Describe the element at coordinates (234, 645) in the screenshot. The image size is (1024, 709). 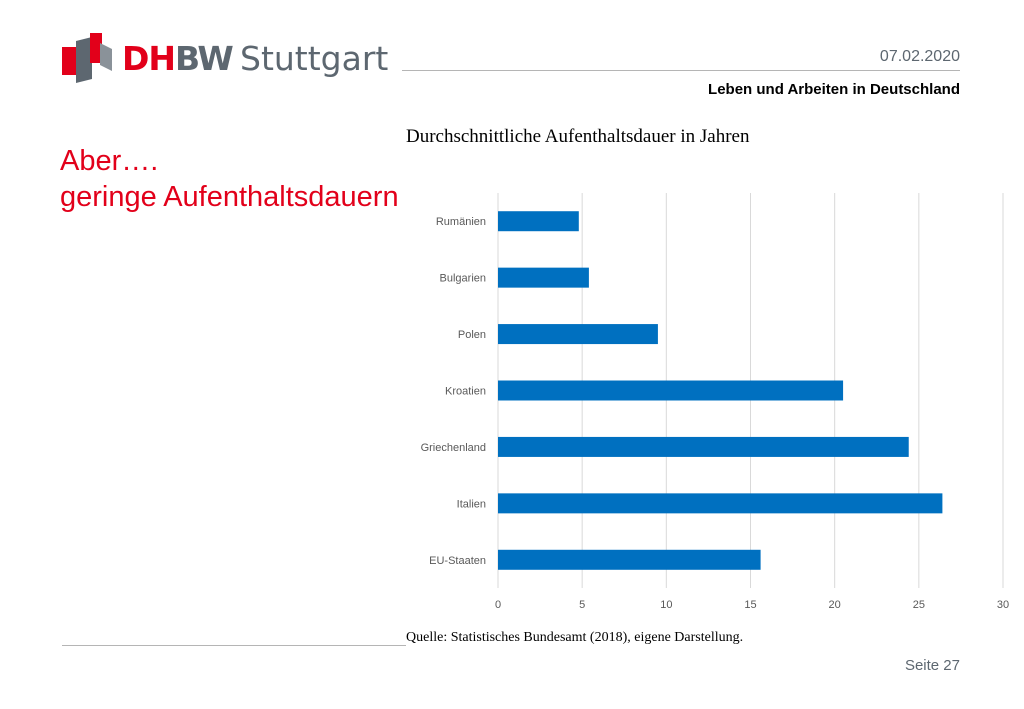
I see `footer-divider` at that location.